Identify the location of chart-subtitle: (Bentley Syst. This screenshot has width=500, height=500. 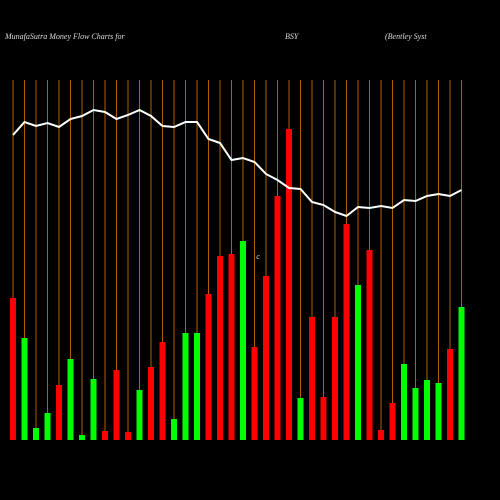
(406, 36).